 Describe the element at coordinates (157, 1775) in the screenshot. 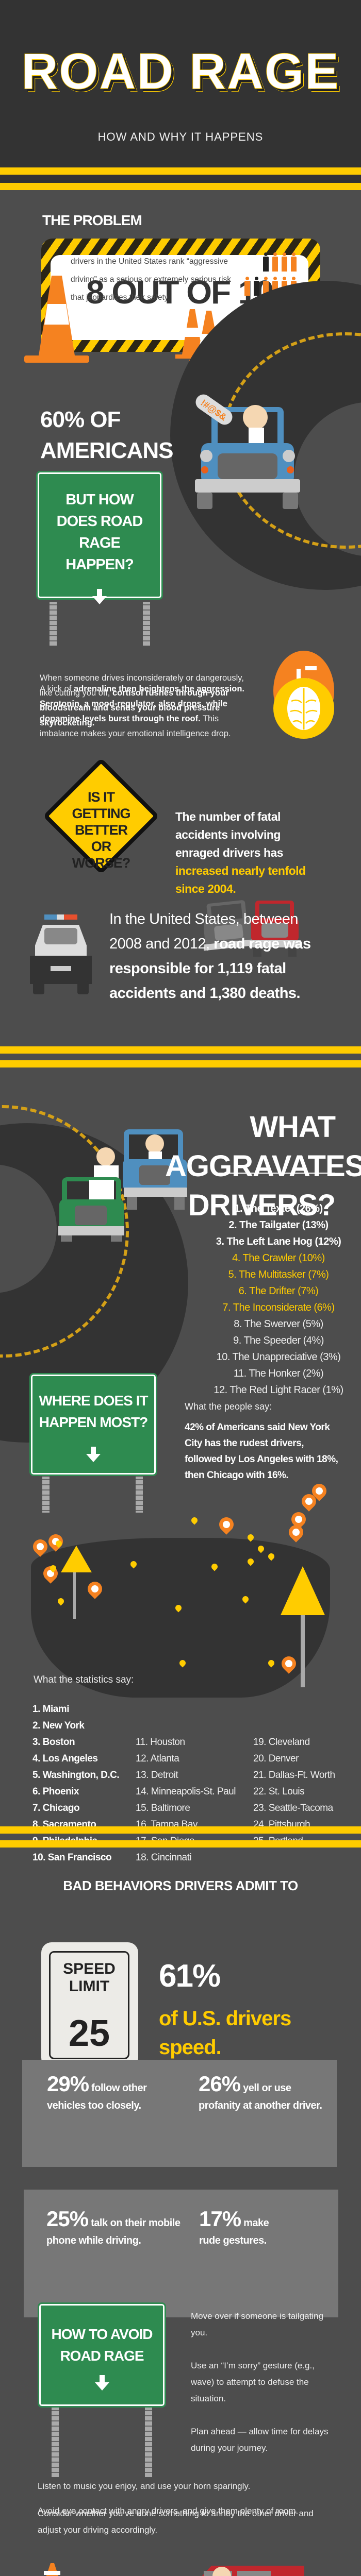

I see `list-item: 13. Detroit` at that location.